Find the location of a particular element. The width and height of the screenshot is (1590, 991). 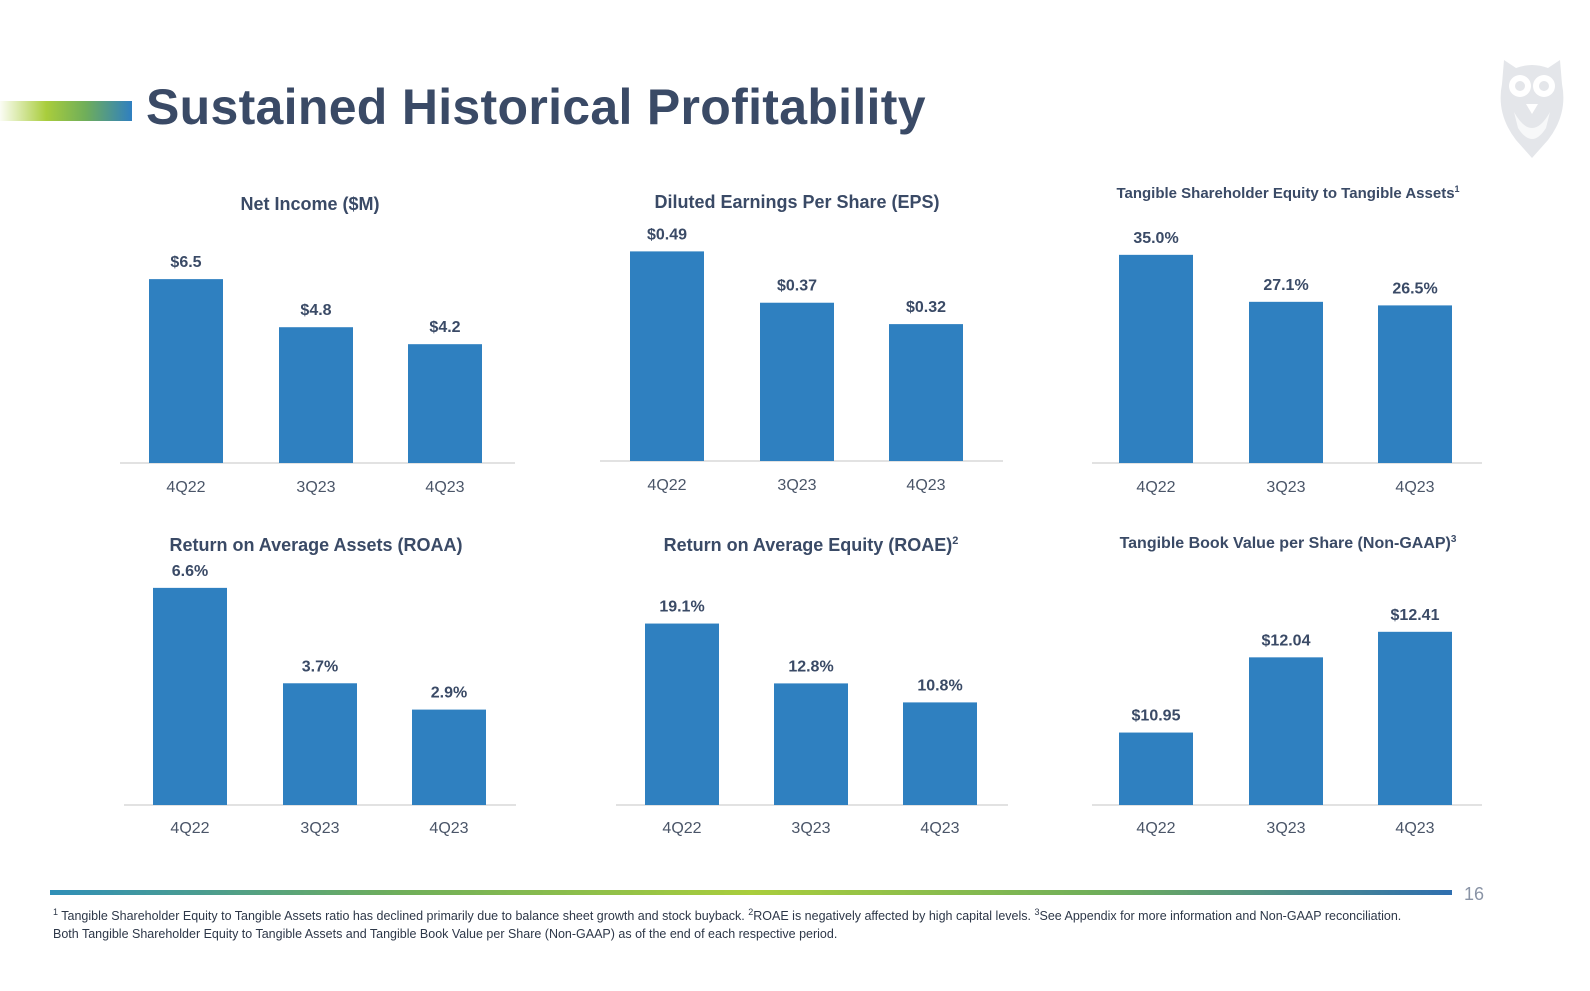

chart-title: Diluted Earnings Per Share (EPS) is located at coordinates (796, 202).